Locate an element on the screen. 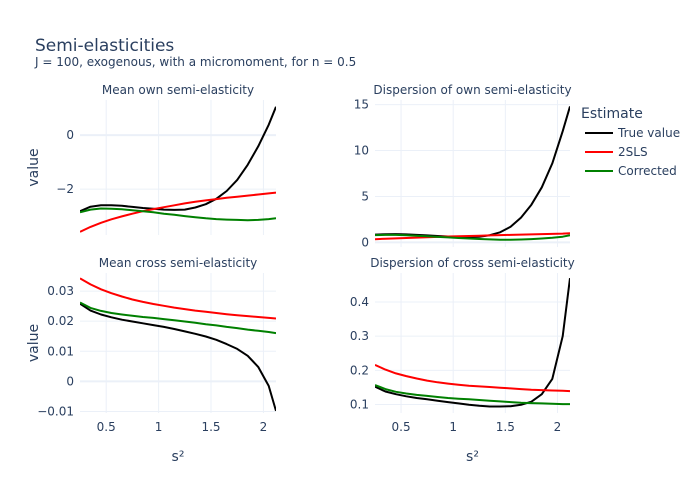 The height and width of the screenshot is (500, 700). legend-item-true-value: True value is located at coordinates (632, 133).